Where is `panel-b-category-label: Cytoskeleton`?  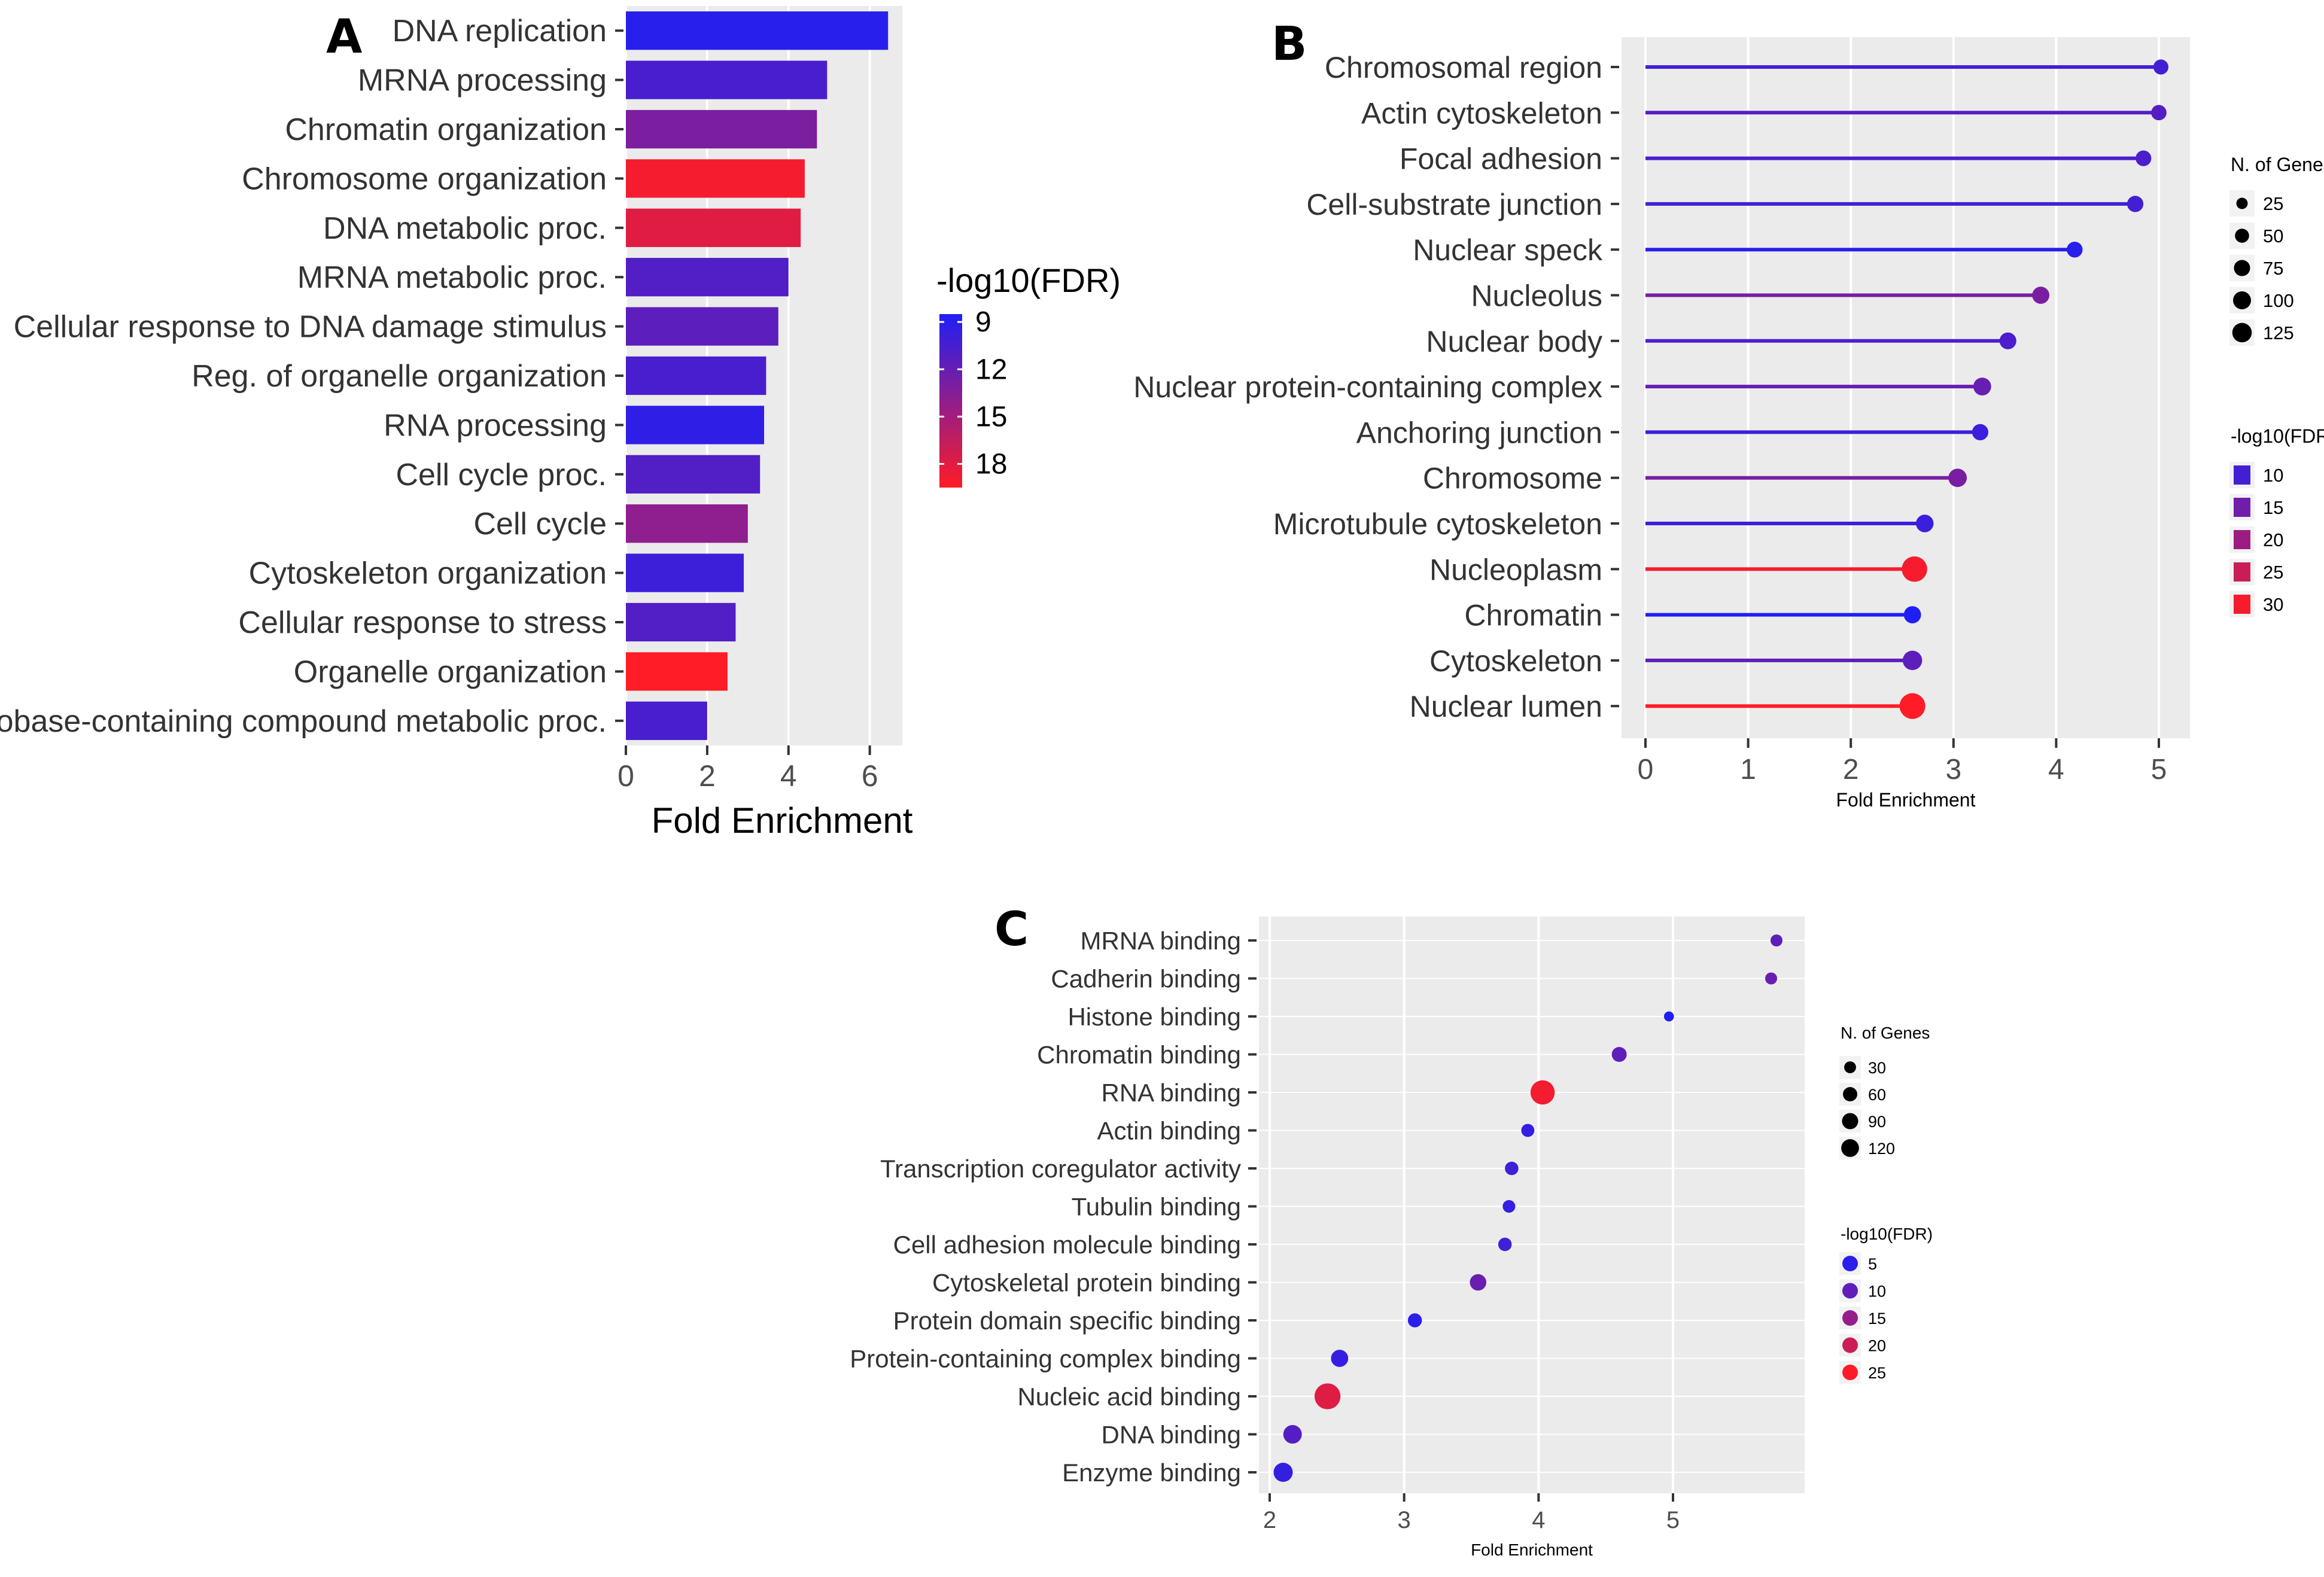 panel-b-category-label: Cytoskeleton is located at coordinates (1516, 661).